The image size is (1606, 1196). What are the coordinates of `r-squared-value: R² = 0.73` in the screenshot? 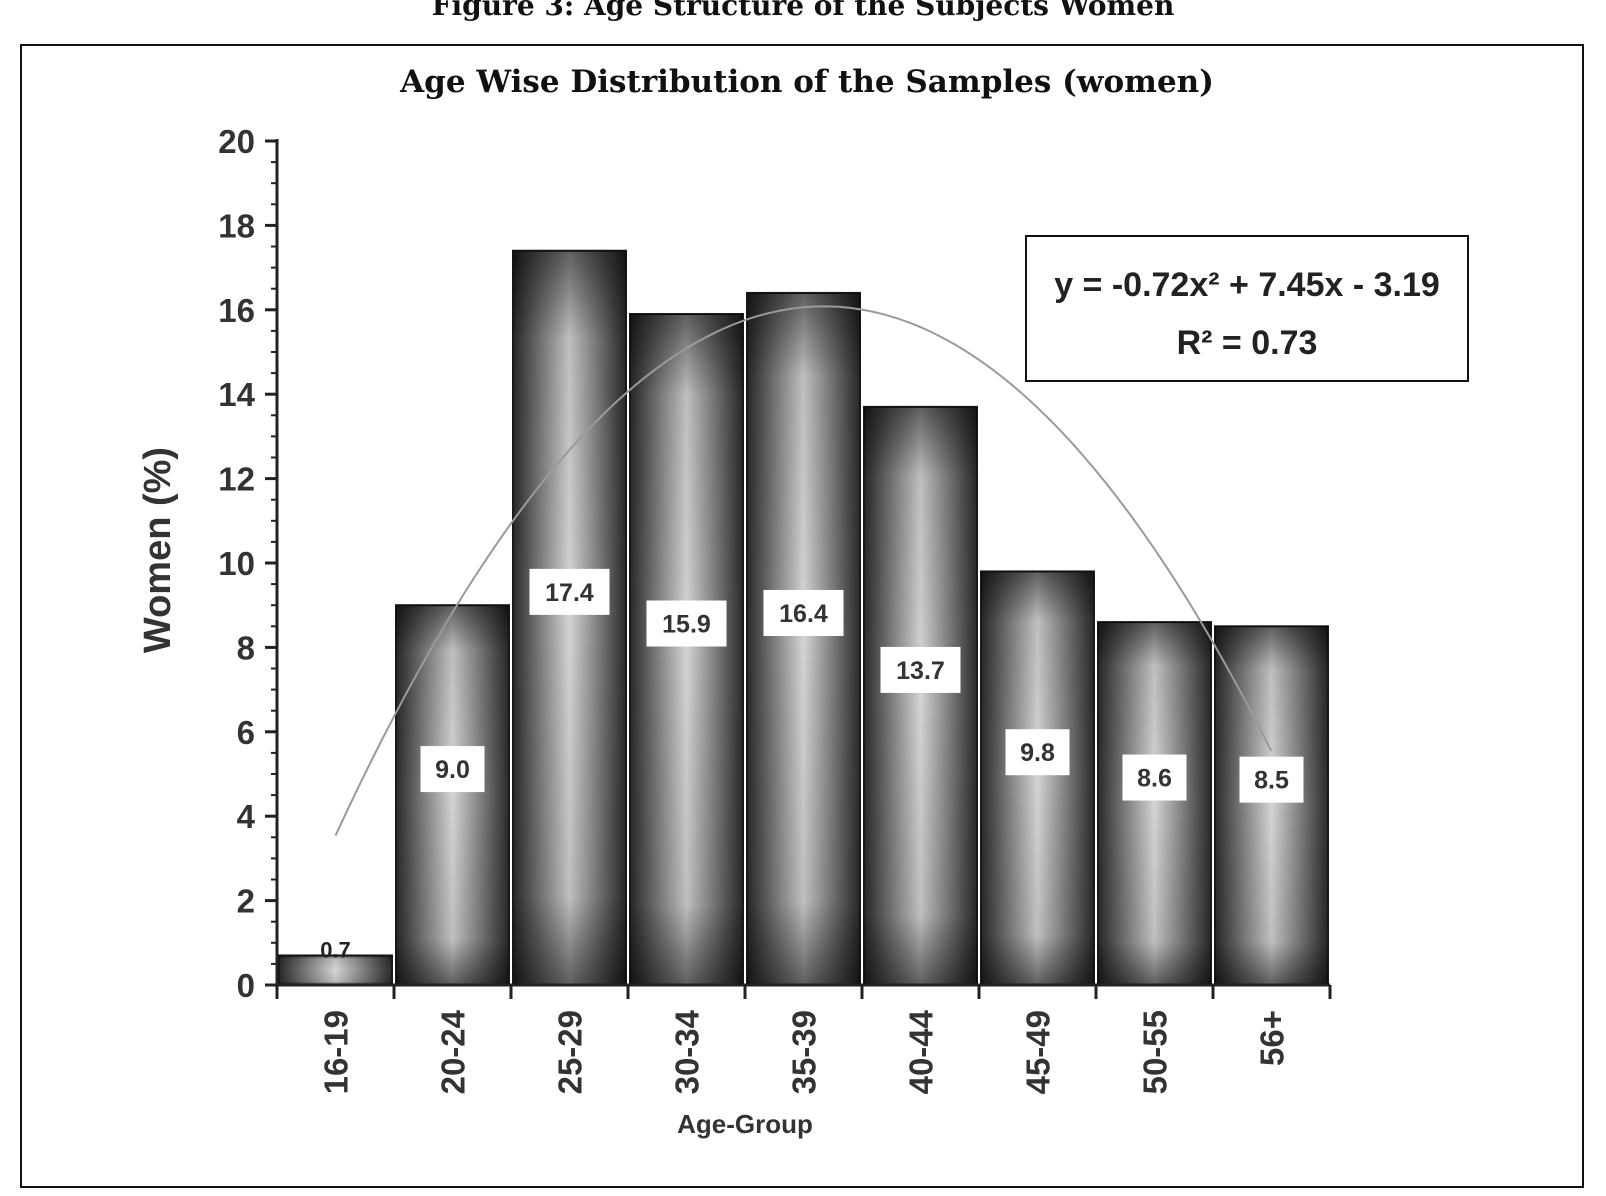 It's located at (1247, 343).